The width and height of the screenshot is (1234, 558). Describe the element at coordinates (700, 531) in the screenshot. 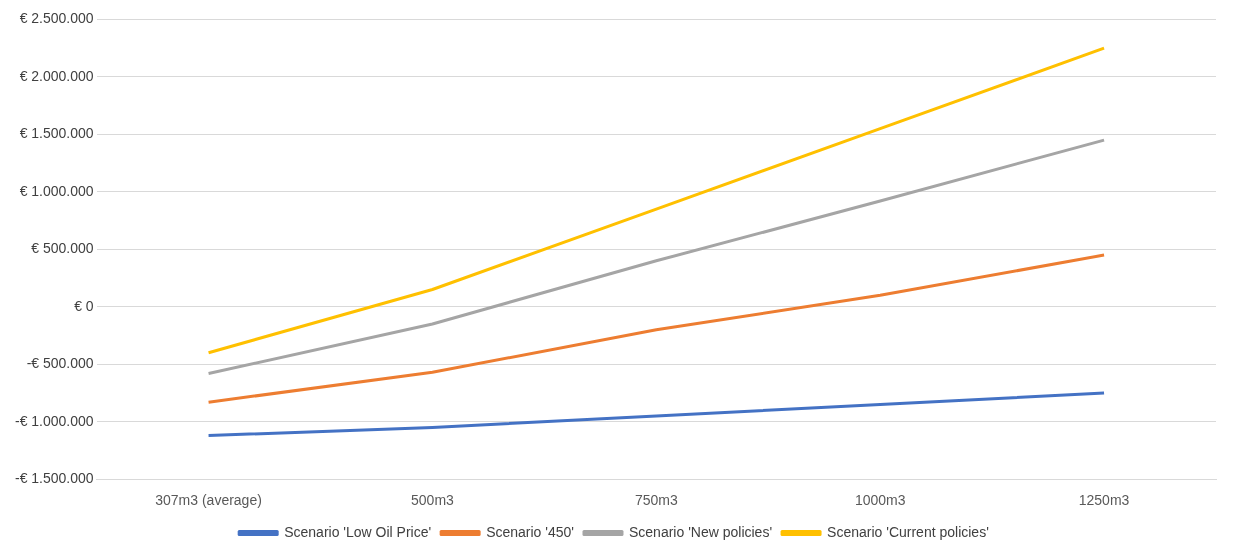

I see `legend-label: Scenario 'New policies'` at that location.